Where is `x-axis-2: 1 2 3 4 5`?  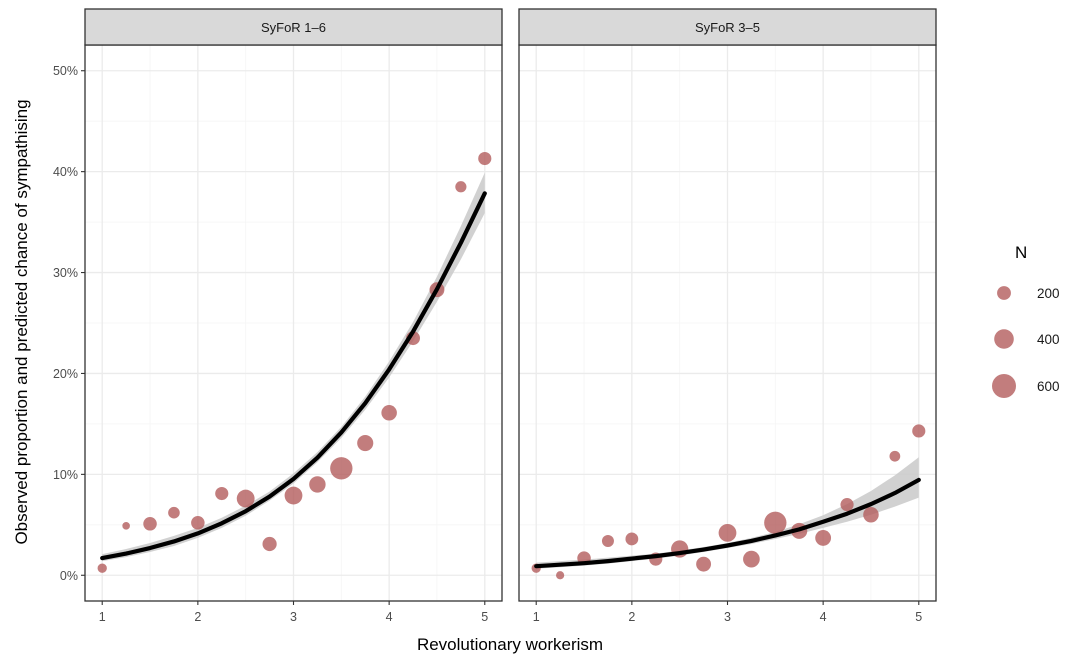
x-axis-2: 1 2 3 4 5 is located at coordinates (727, 612).